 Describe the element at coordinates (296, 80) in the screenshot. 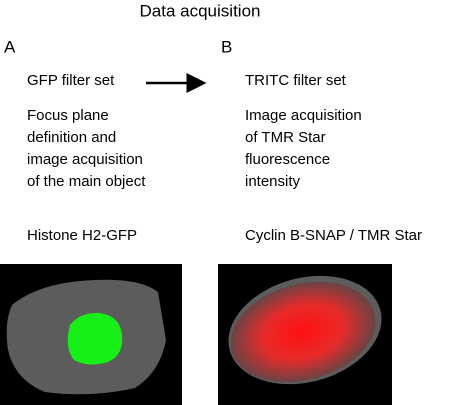

I see `filter-set: TRITC filter set` at that location.